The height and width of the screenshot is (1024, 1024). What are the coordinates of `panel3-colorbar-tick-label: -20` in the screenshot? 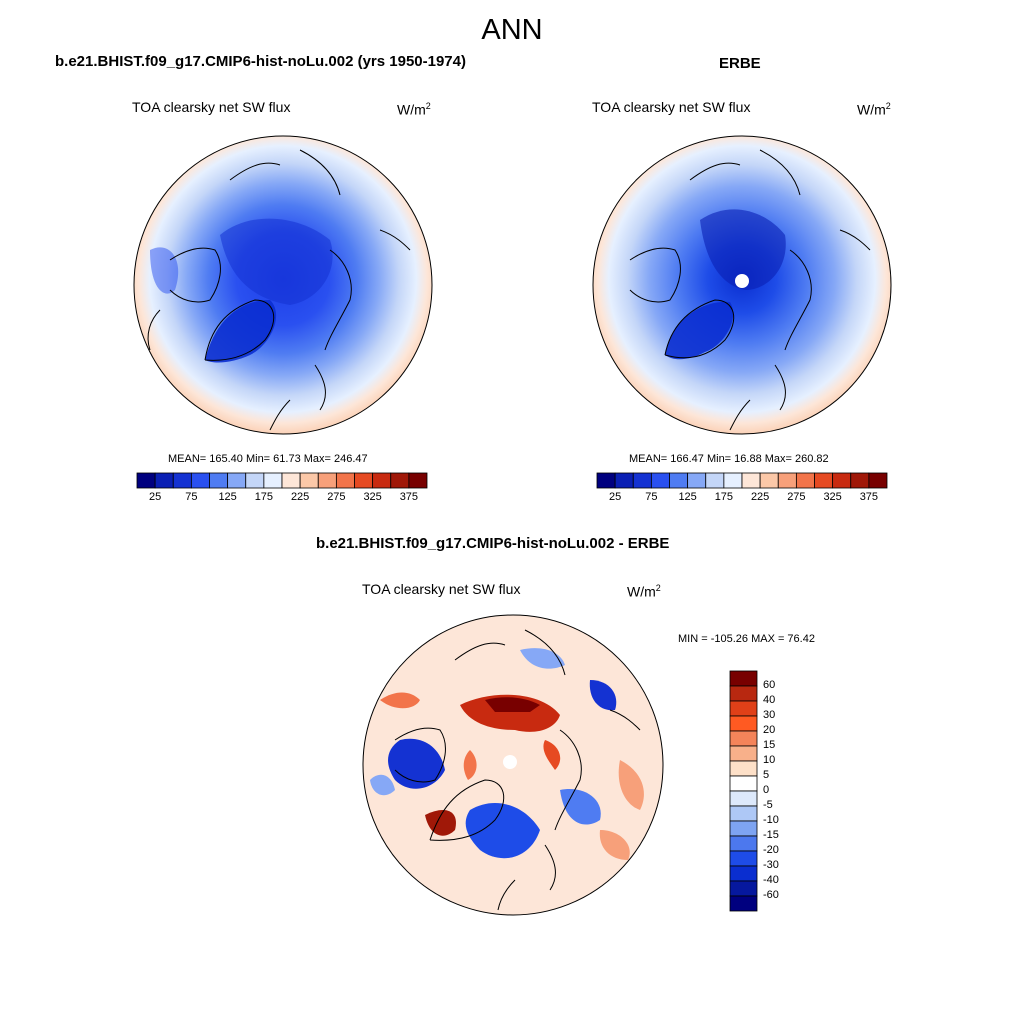 It's located at (771, 850).